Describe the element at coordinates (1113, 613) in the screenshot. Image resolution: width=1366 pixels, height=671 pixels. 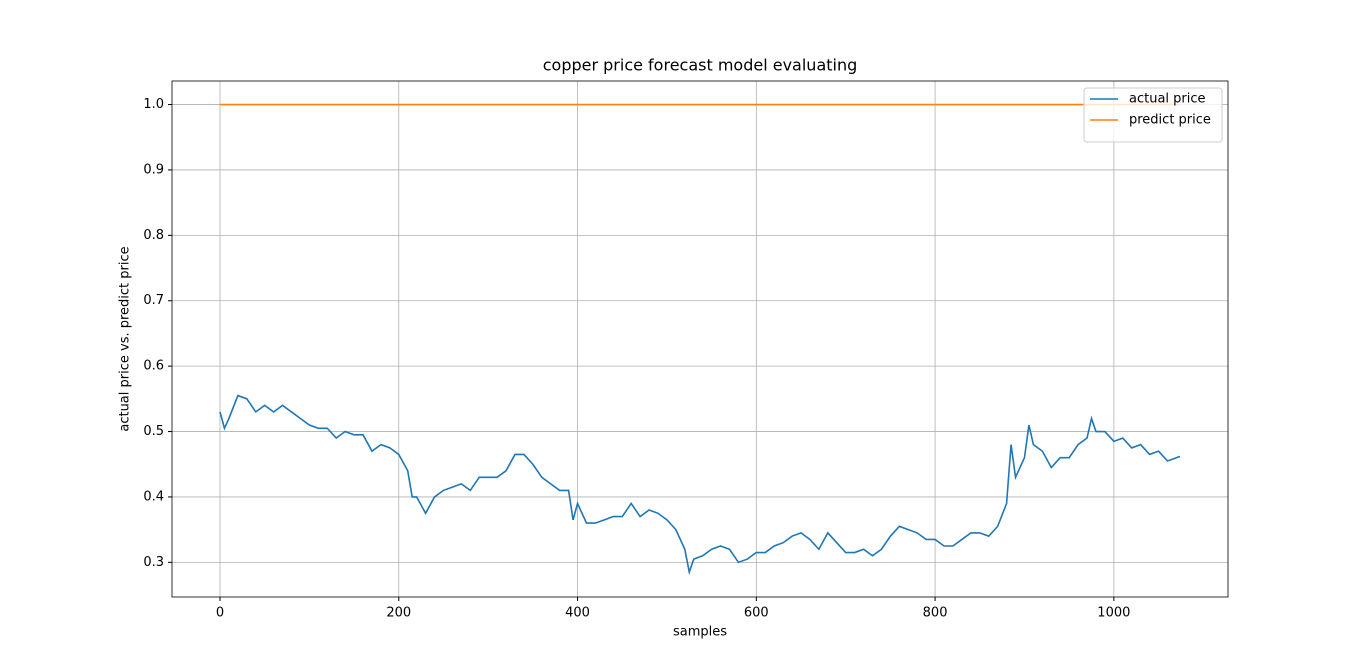
I see `x-tick-label: 1000` at that location.